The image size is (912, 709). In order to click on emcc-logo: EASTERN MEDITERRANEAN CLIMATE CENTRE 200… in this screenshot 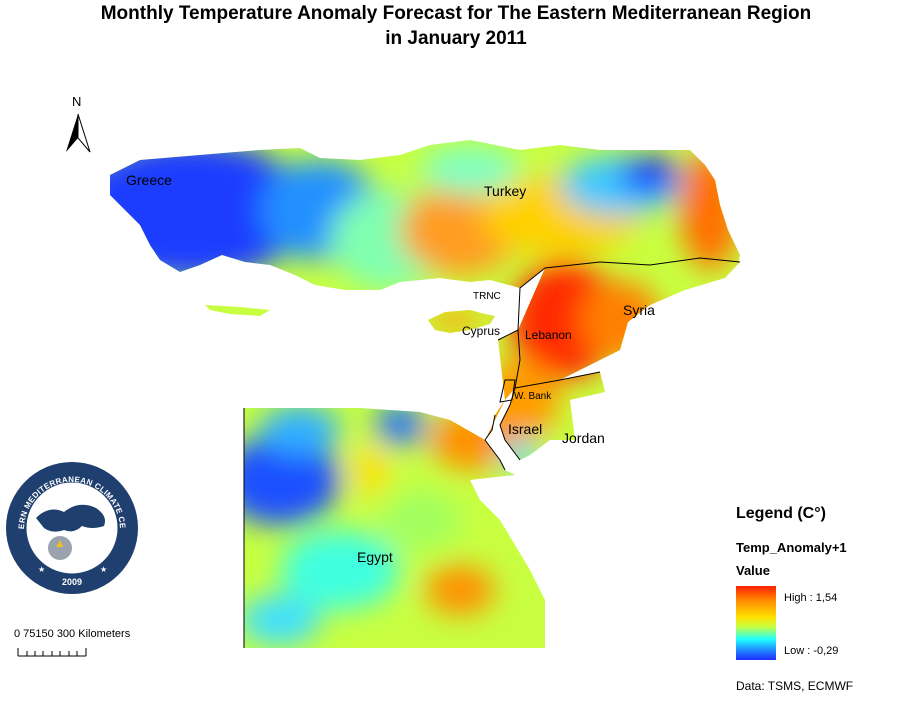, I will do `click(71, 527)`.